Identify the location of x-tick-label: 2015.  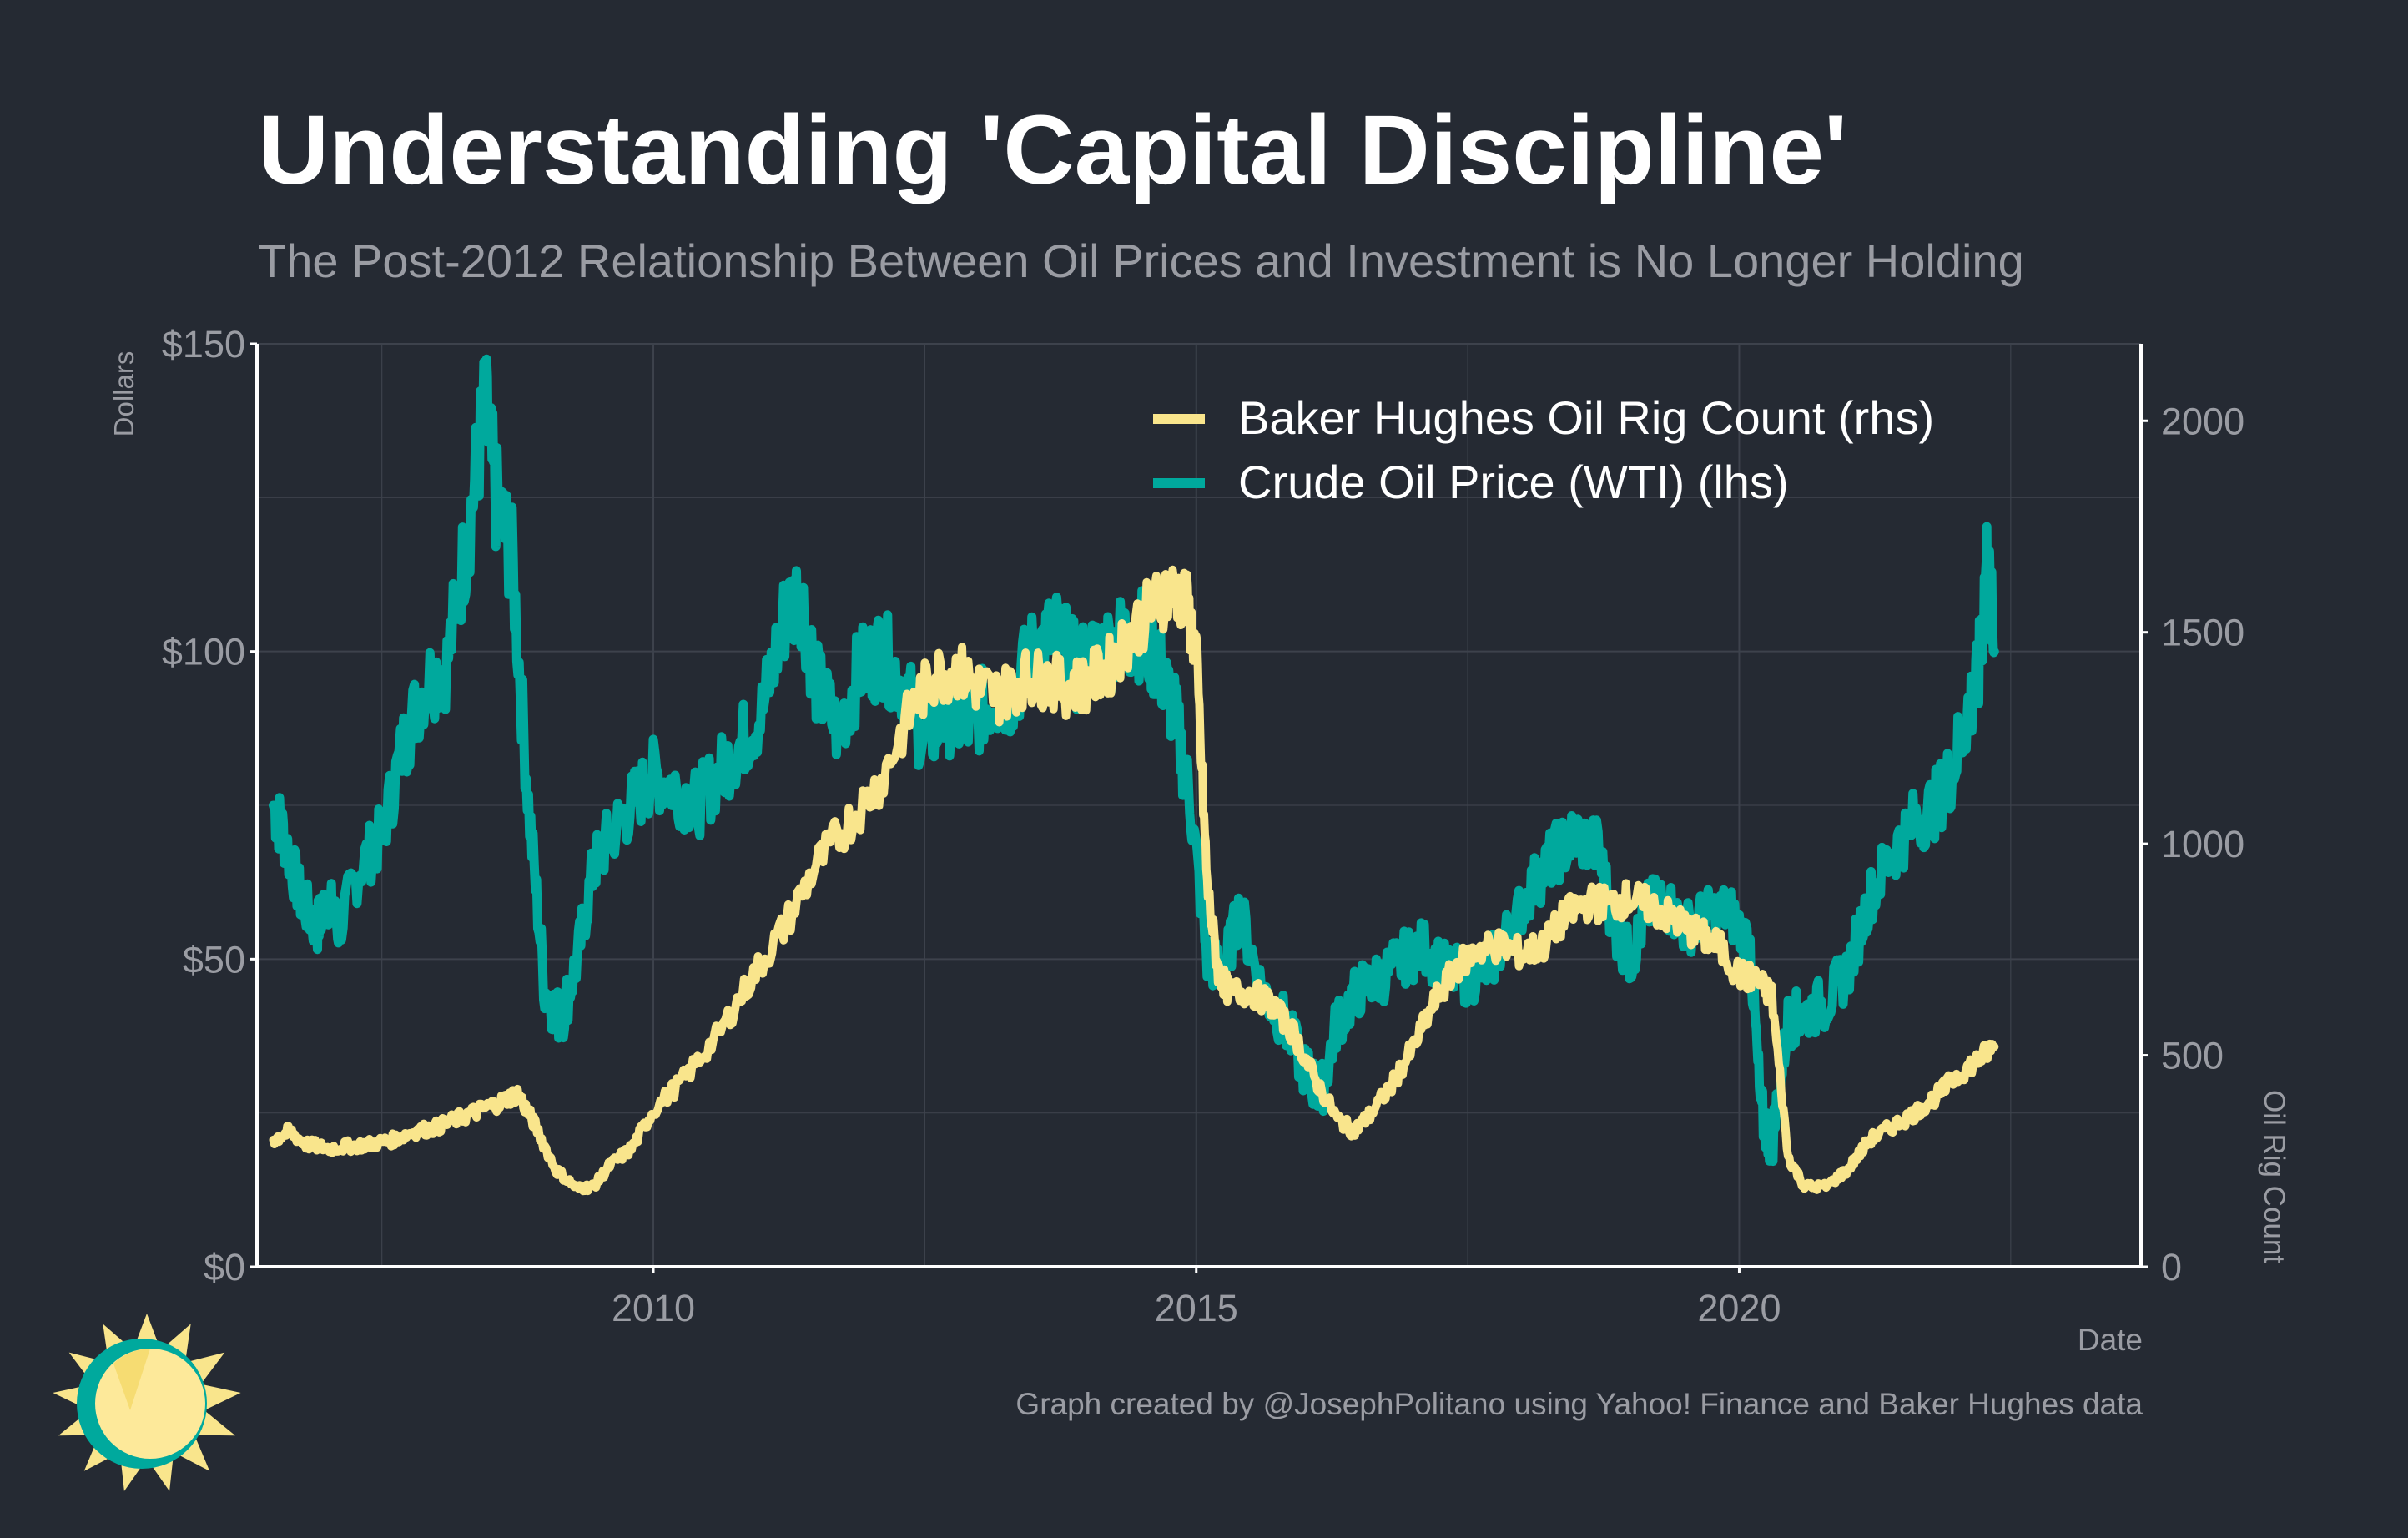
(1196, 1308).